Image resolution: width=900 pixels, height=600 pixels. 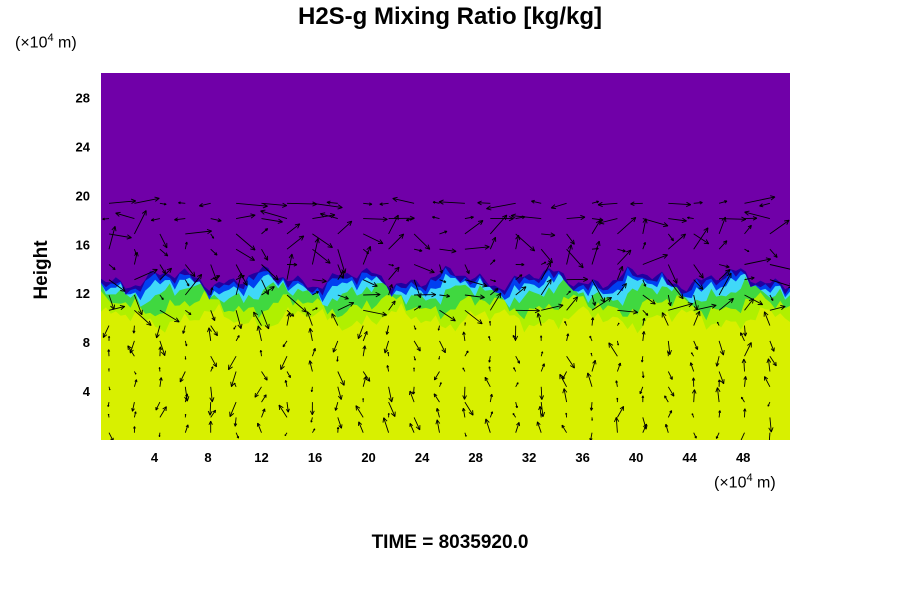 What do you see at coordinates (368, 457) in the screenshot?
I see `x-tick-label: 20` at bounding box center [368, 457].